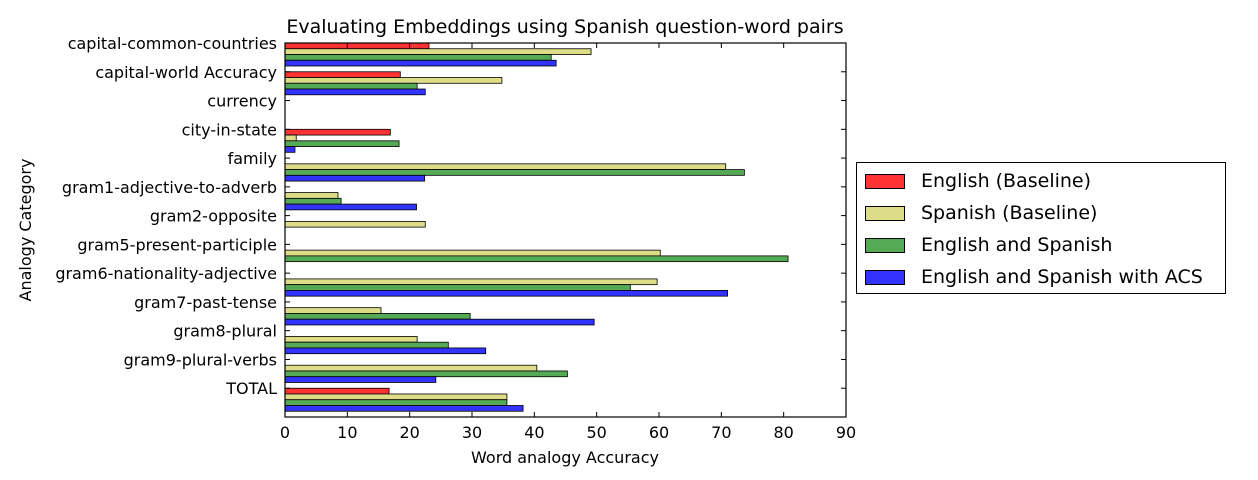  Describe the element at coordinates (285, 432) in the screenshot. I see `x-tick-label: 0` at that location.